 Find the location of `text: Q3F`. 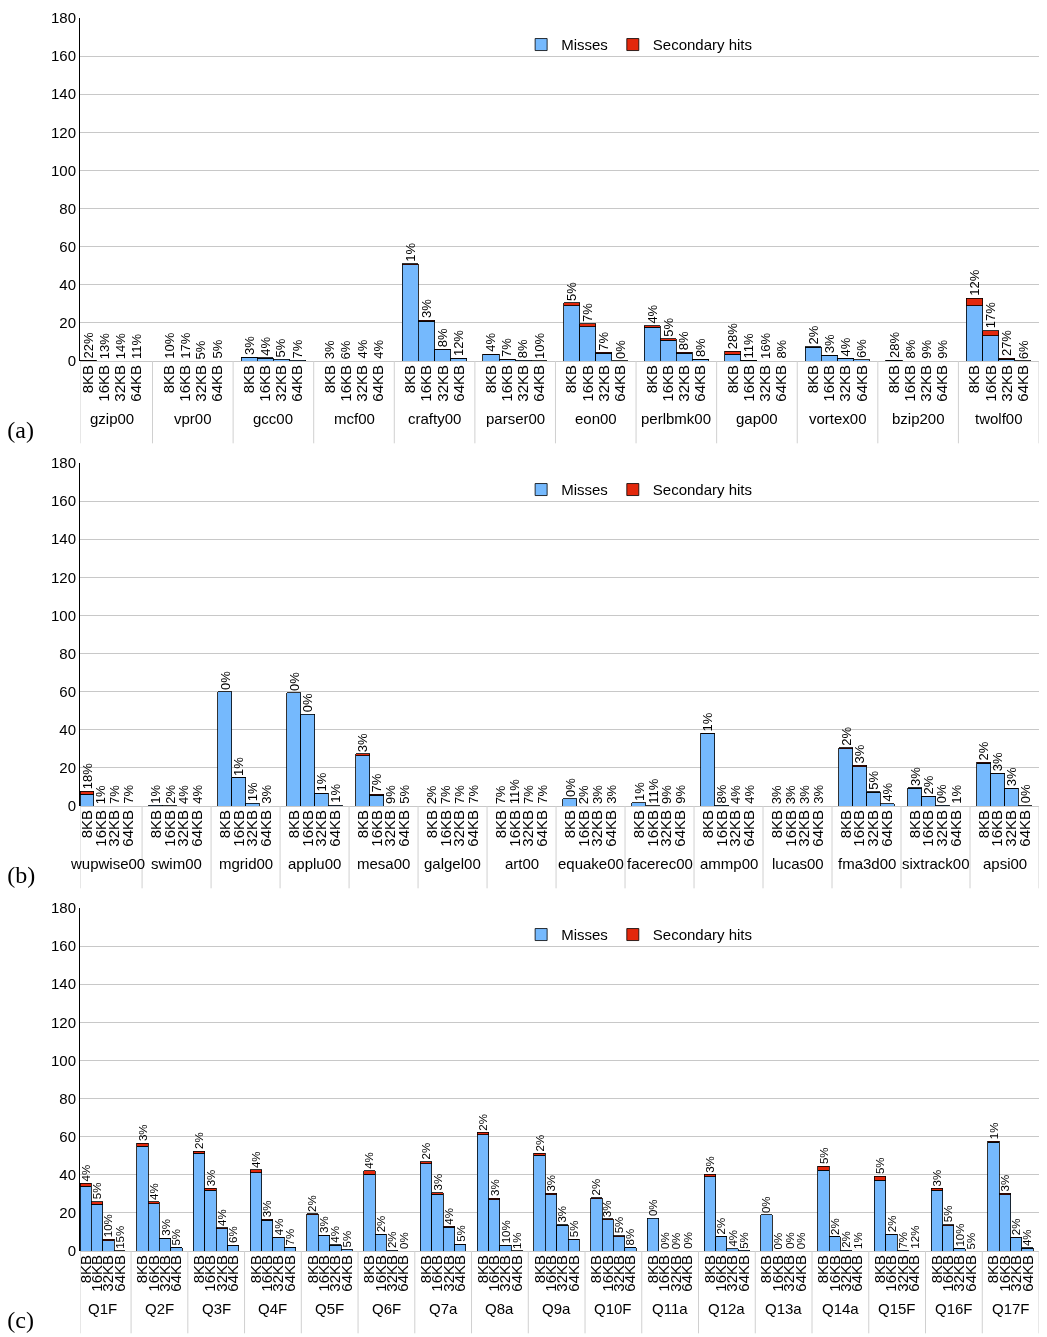

text: Q3F is located at coordinates (217, 1308).